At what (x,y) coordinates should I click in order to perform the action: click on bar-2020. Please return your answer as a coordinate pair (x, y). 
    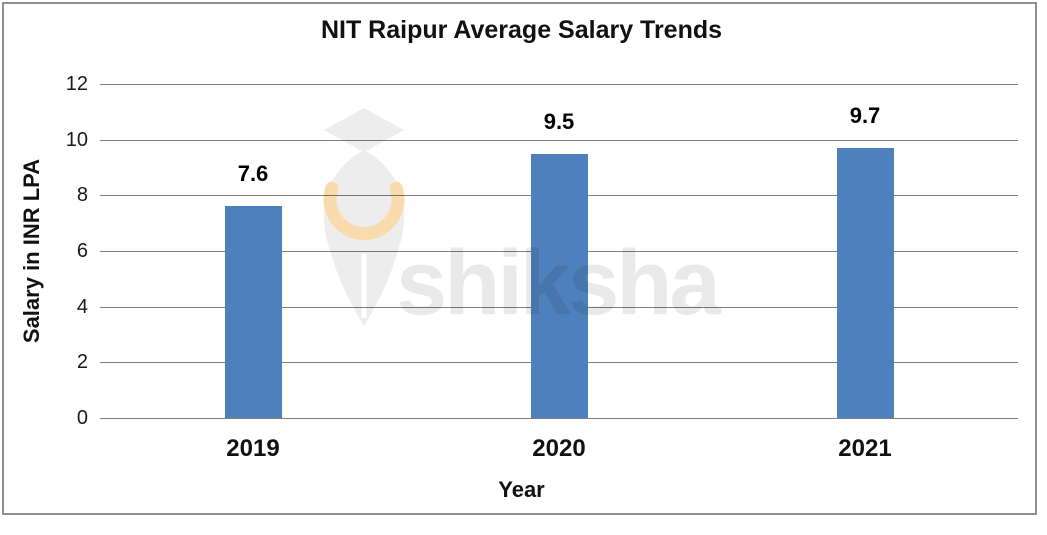
    Looking at the image, I should click on (559, 285).